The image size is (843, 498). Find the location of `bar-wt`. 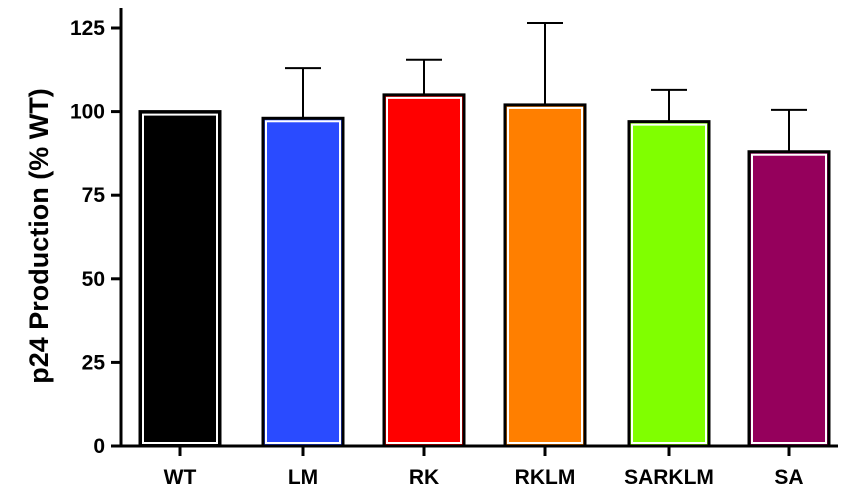

bar-wt is located at coordinates (180, 279).